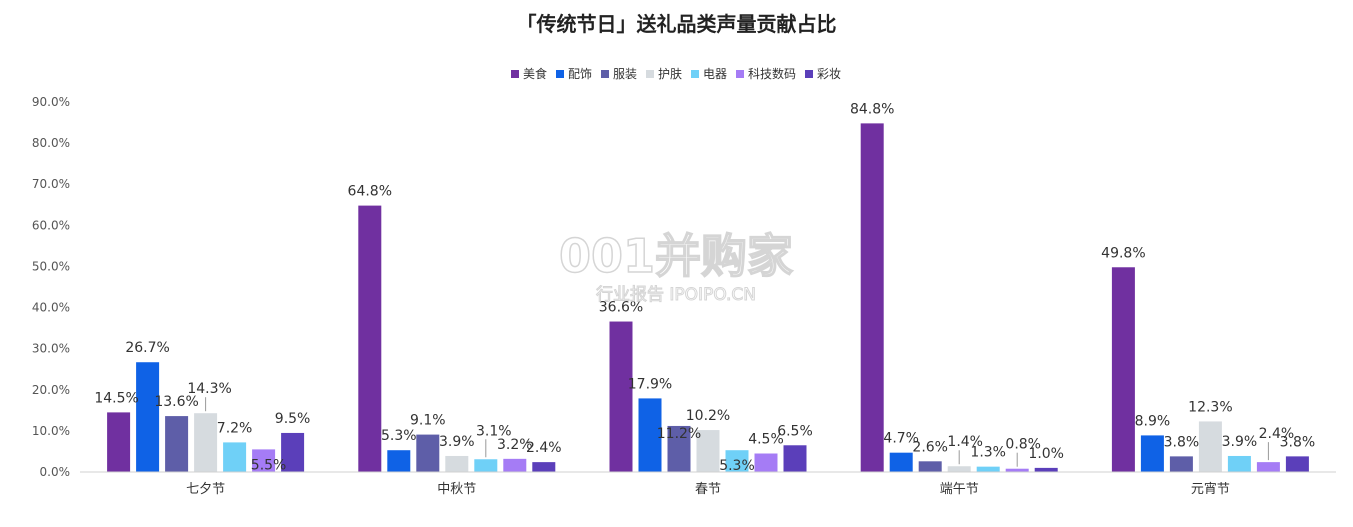  Describe the element at coordinates (51, 102) in the screenshot. I see `y-tick-label: 90.0%` at that location.